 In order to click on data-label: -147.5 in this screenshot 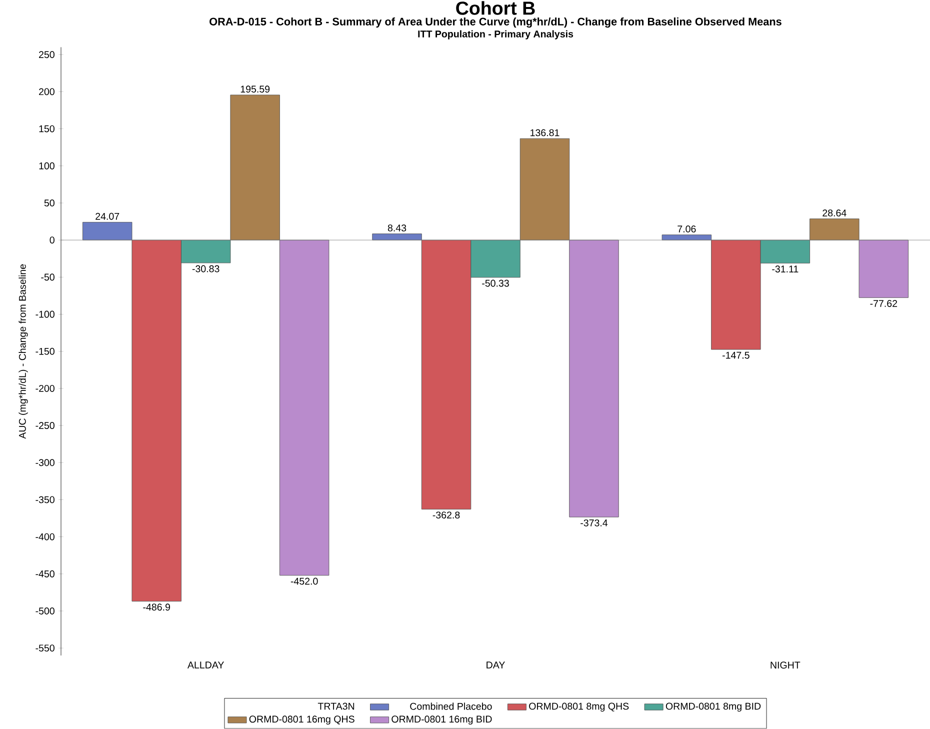, I will do `click(736, 355)`.